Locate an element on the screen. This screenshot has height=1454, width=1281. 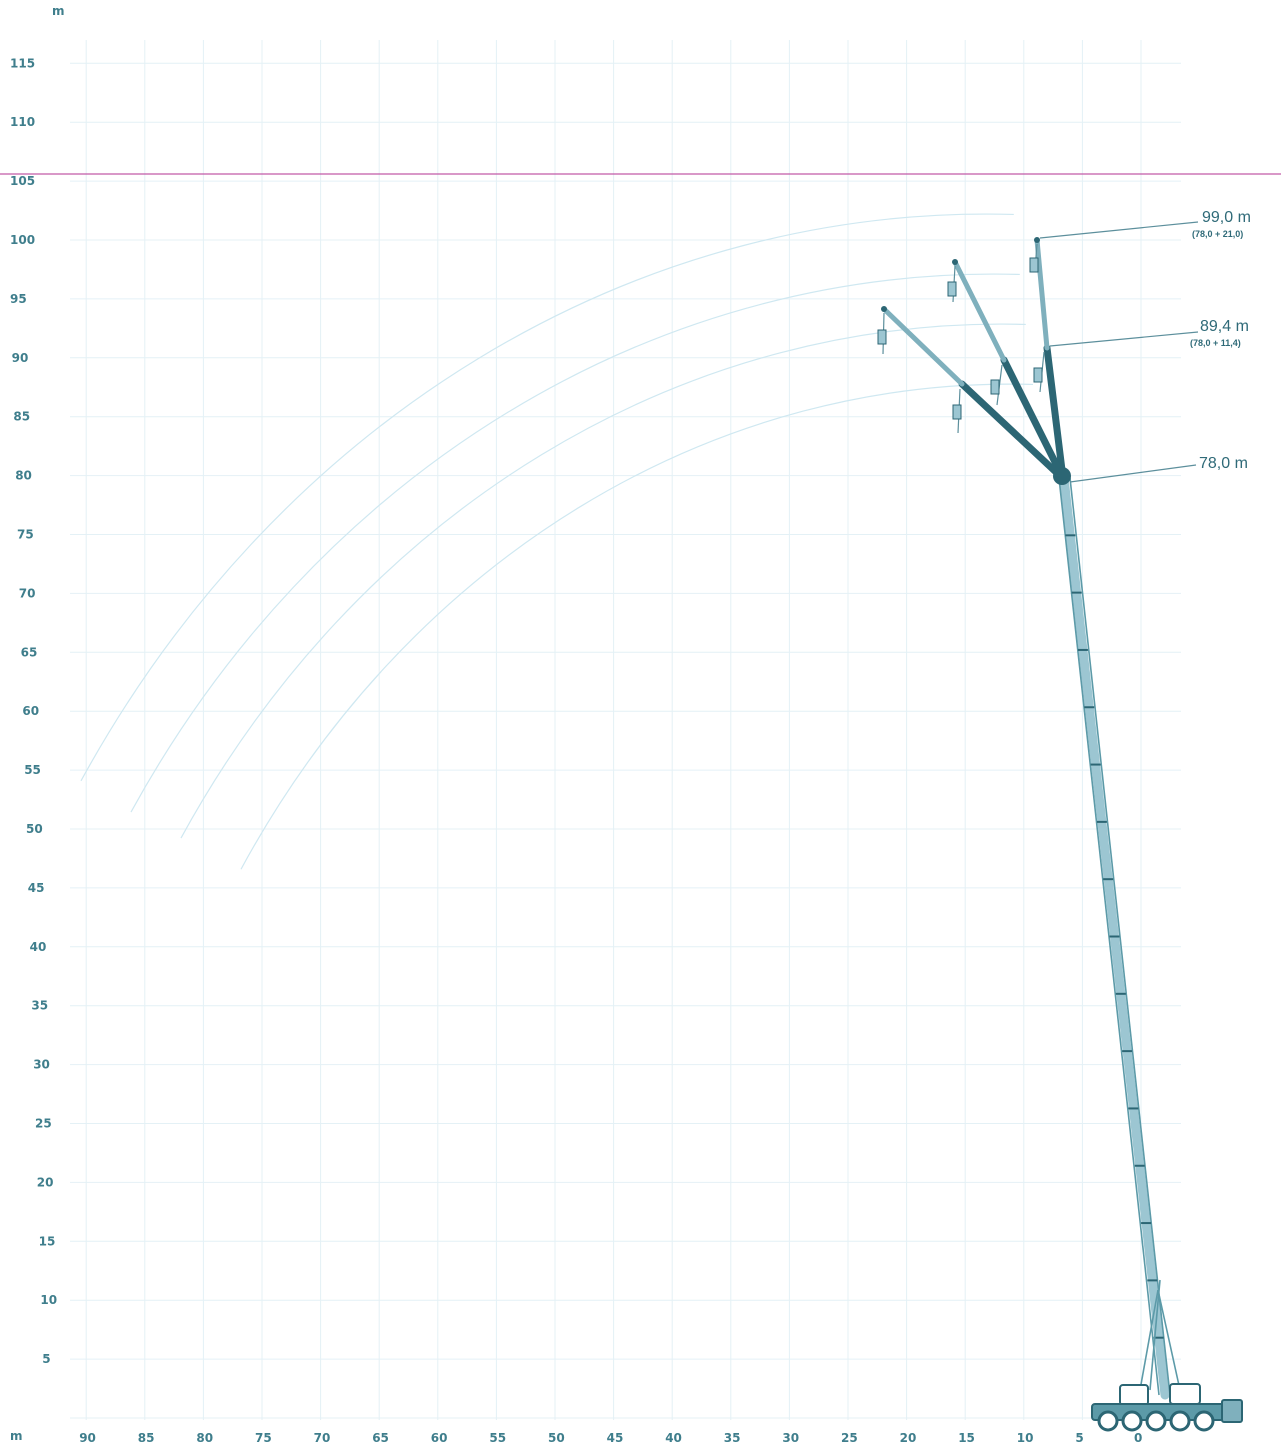
x-tick-label: 15 is located at coordinates (966, 1438).